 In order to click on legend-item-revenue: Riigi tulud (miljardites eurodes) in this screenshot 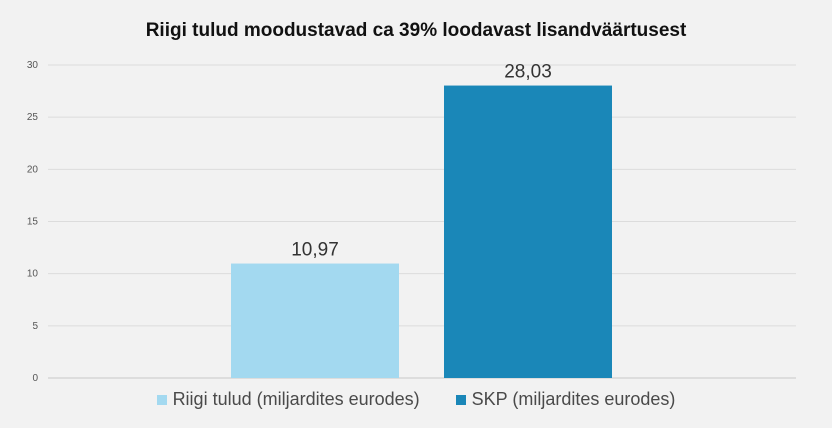, I will do `click(288, 399)`.